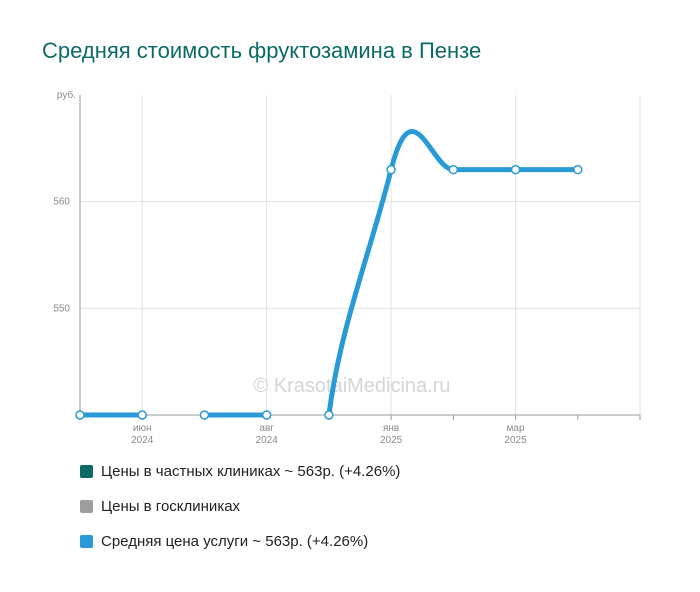  What do you see at coordinates (251, 471) in the screenshot?
I see `legend-label: Цены в частных клиниках ~ 563р. (+4.26%)` at bounding box center [251, 471].